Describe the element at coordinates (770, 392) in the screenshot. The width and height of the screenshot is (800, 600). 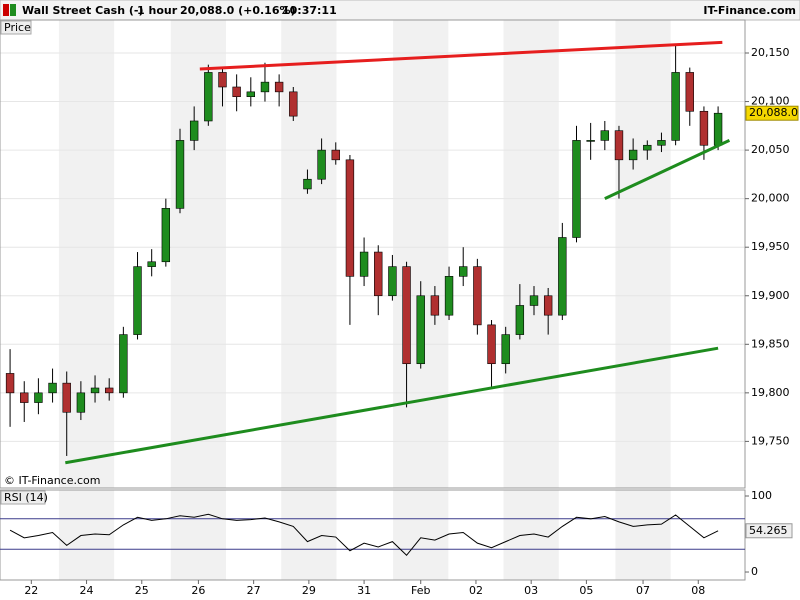
I see `y-tick-label: 19,800` at that location.